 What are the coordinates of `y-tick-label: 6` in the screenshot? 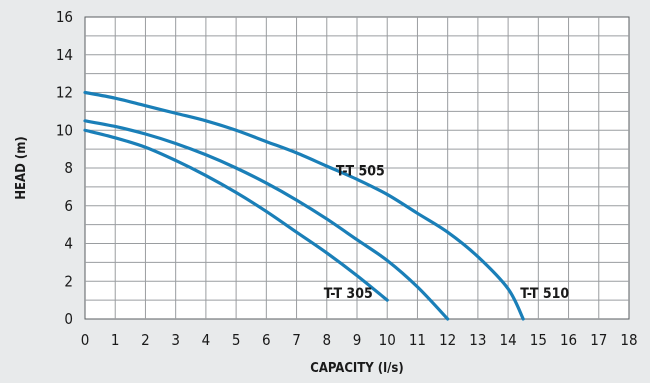 It's located at (68, 206).